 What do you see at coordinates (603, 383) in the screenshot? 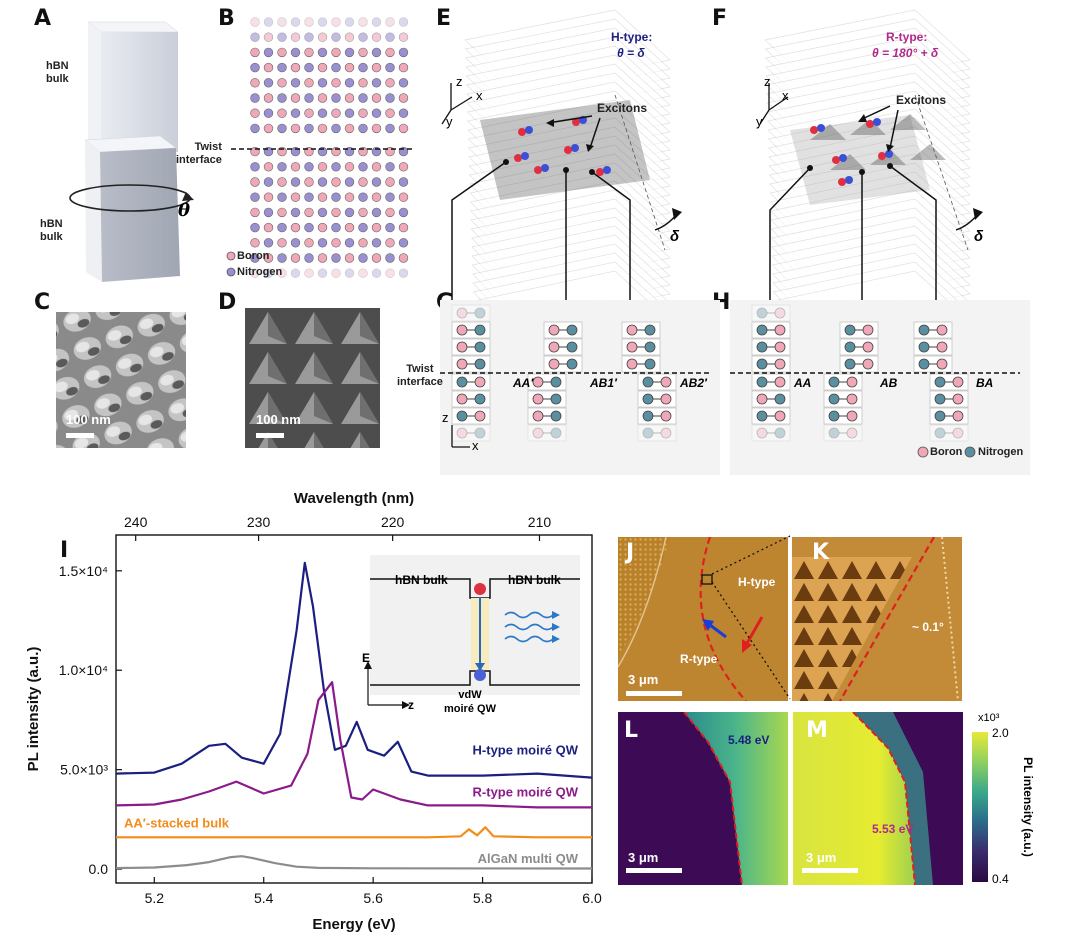
I see `panel-g-stacking-ab1-prime: AB1′` at bounding box center [603, 383].